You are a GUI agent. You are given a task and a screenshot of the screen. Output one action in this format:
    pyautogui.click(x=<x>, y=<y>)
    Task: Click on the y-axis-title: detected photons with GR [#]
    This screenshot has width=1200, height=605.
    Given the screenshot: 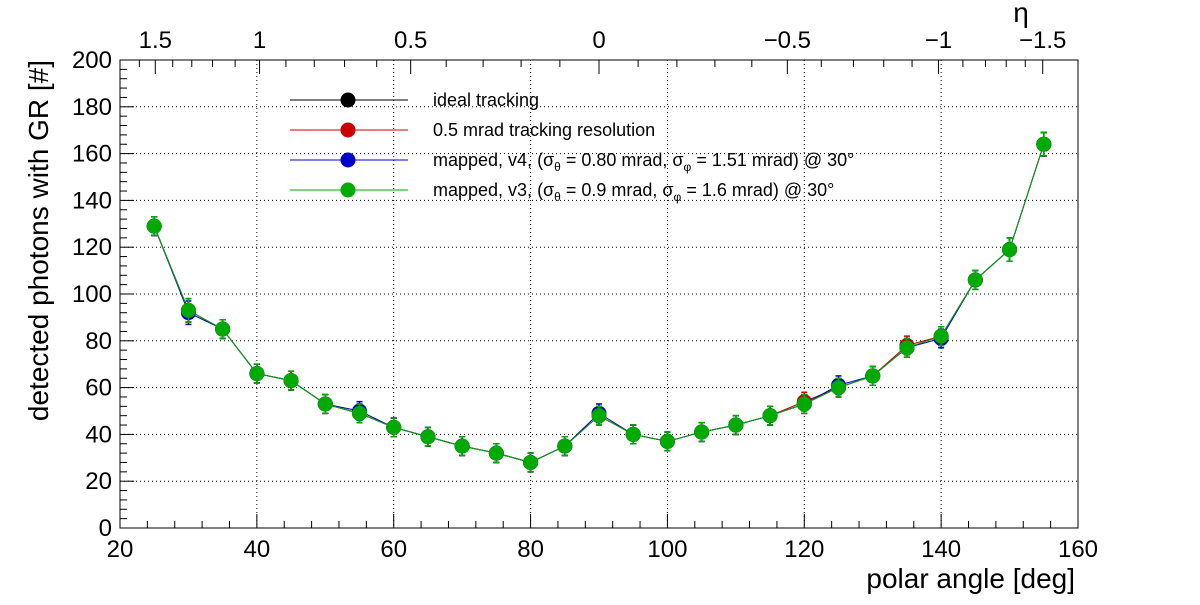 What is the action you would take?
    pyautogui.click(x=38, y=240)
    